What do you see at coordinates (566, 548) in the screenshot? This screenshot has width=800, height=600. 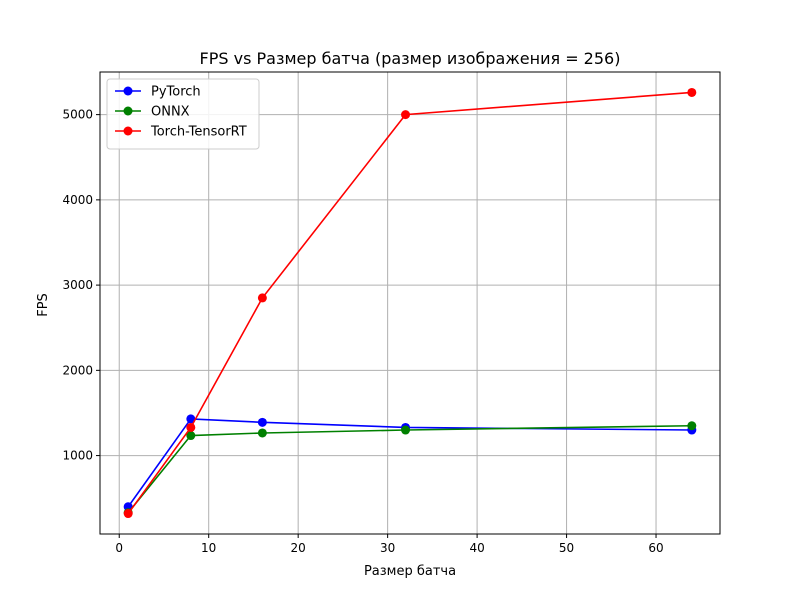 I see `x-tick-label: 50` at bounding box center [566, 548].